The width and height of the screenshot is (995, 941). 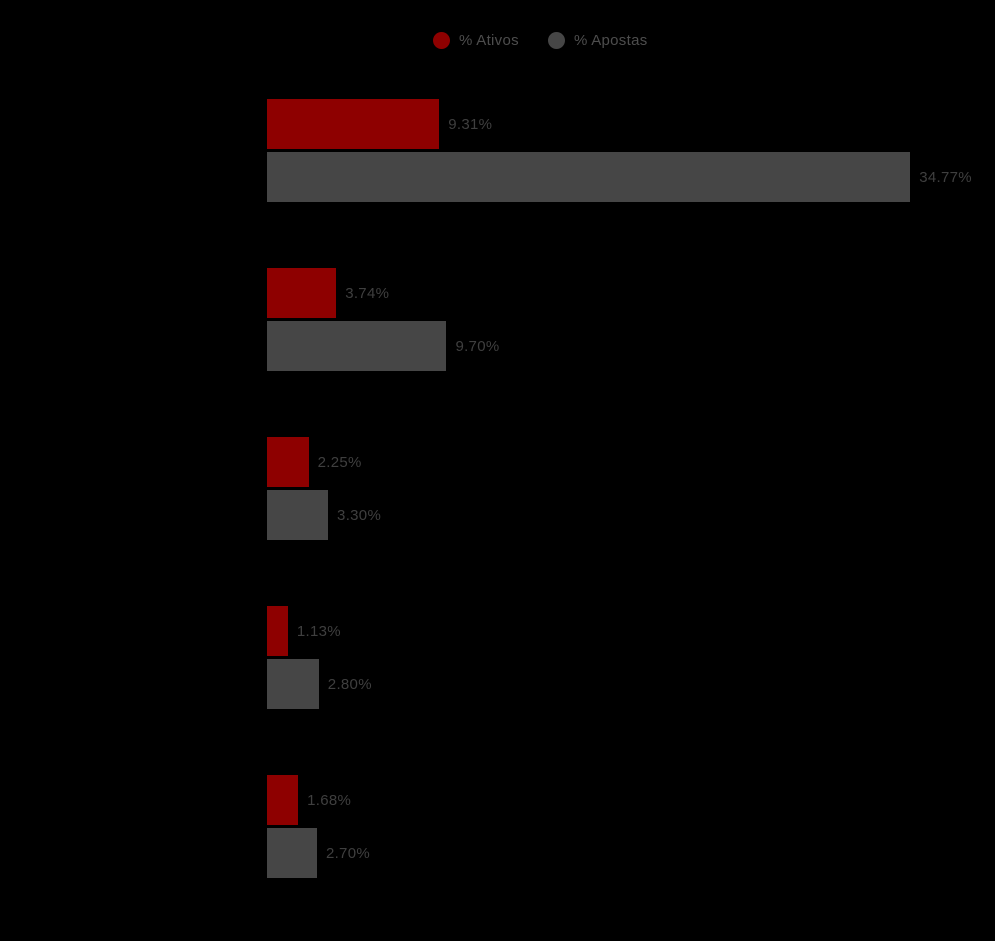 I want to click on ativos-bar-row: 2.25%, so click(x=619, y=462).